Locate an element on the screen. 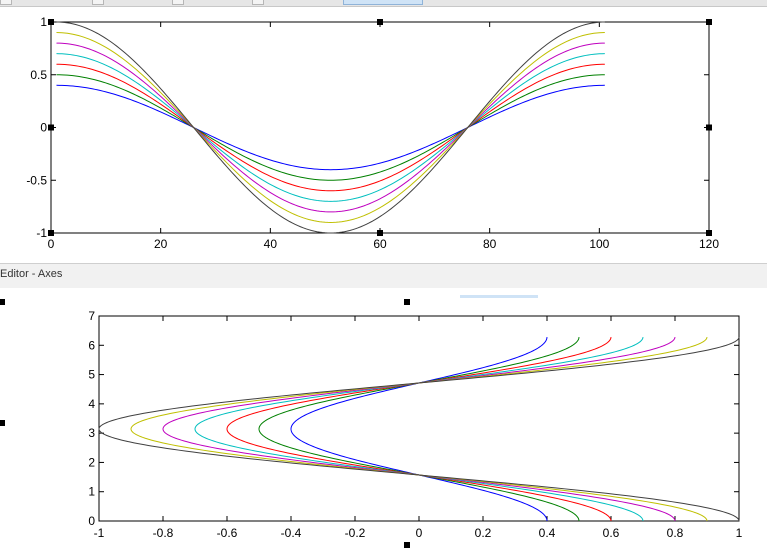 This screenshot has width=767, height=552. x-tick-label: 0.4 is located at coordinates (547, 533).